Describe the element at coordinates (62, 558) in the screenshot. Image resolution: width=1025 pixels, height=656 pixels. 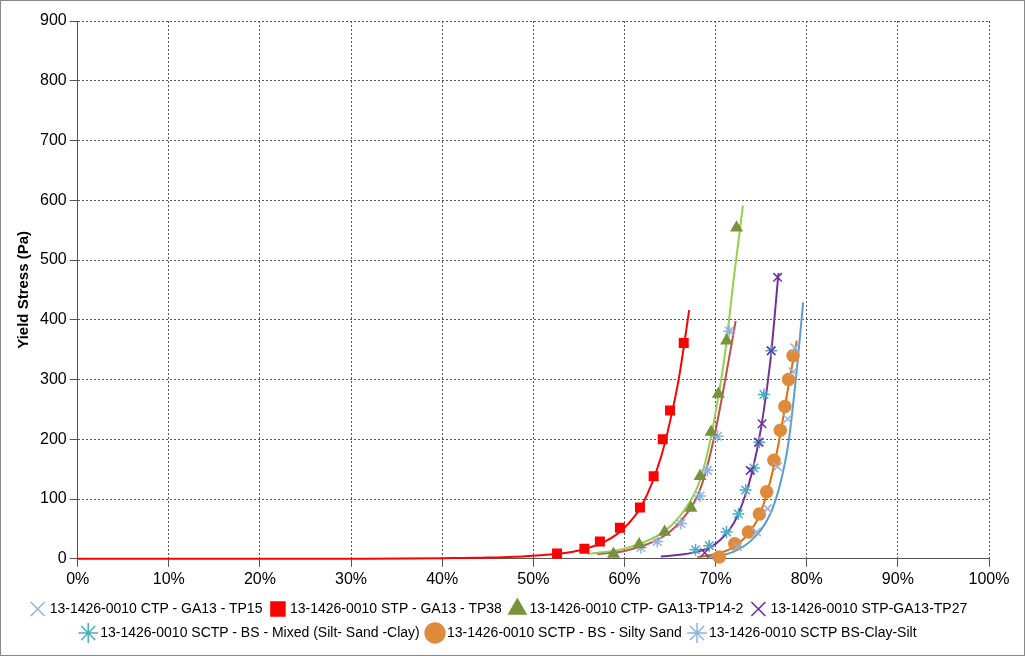
I see `y-tick-label: 0` at that location.